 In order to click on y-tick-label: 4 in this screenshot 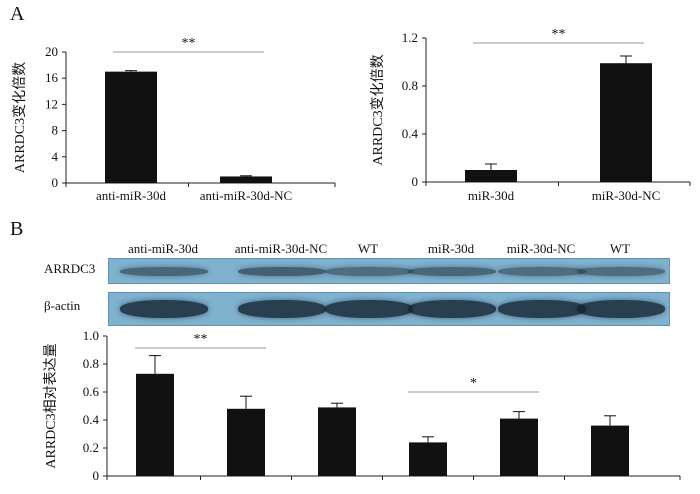, I will do `click(55, 156)`.